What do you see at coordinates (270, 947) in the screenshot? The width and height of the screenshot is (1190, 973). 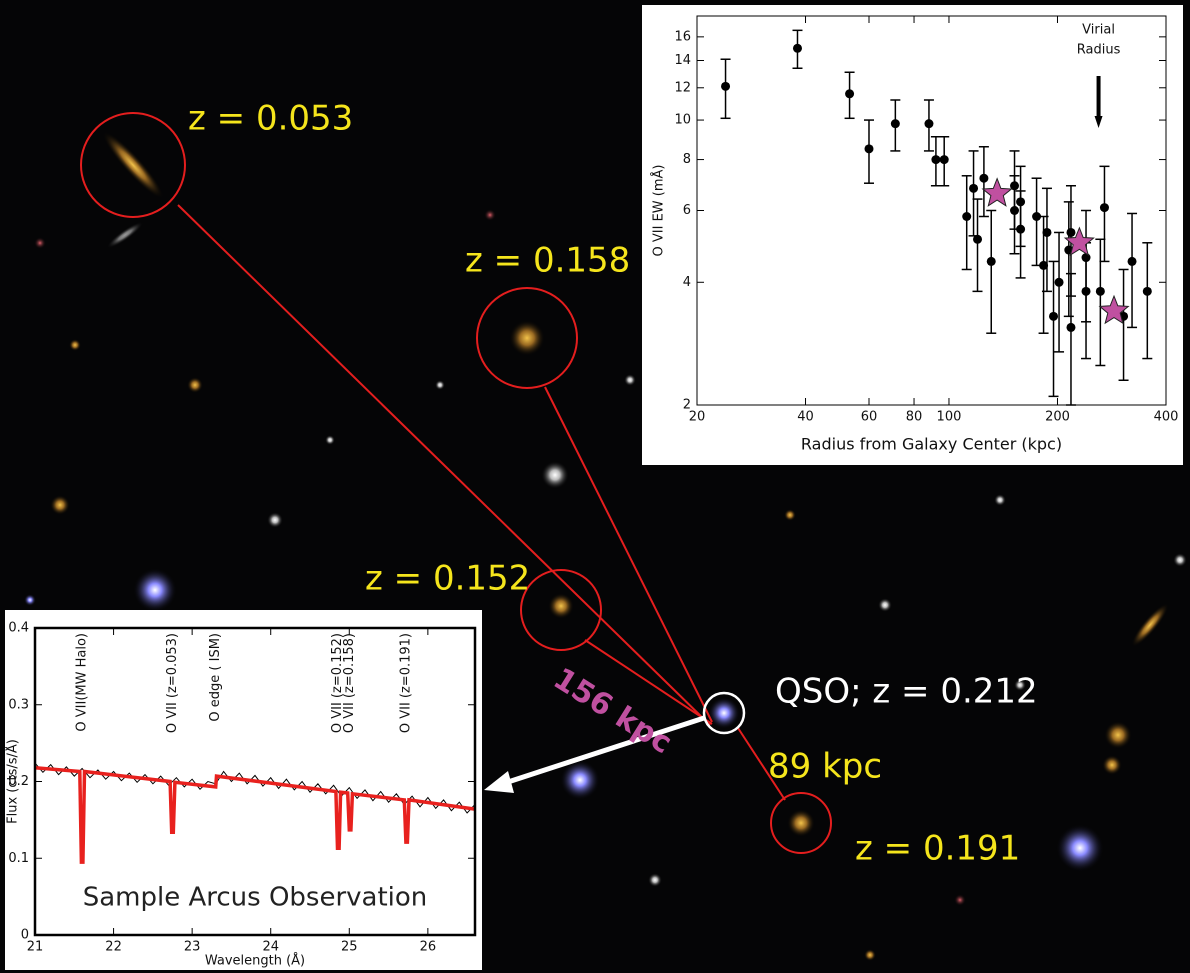 I see `x-tick-label: 24` at bounding box center [270, 947].